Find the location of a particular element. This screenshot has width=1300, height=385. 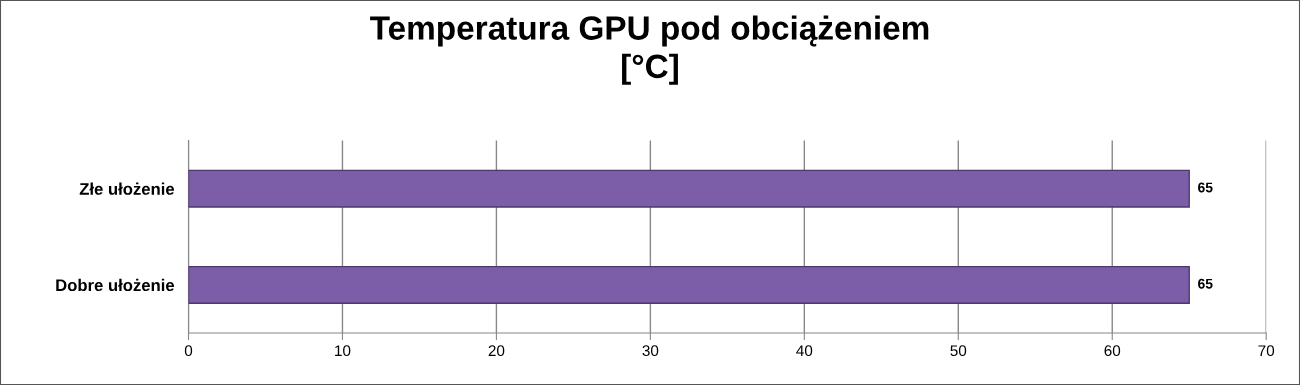

y-tick-label: Dobre ułożenie is located at coordinates (115, 285).